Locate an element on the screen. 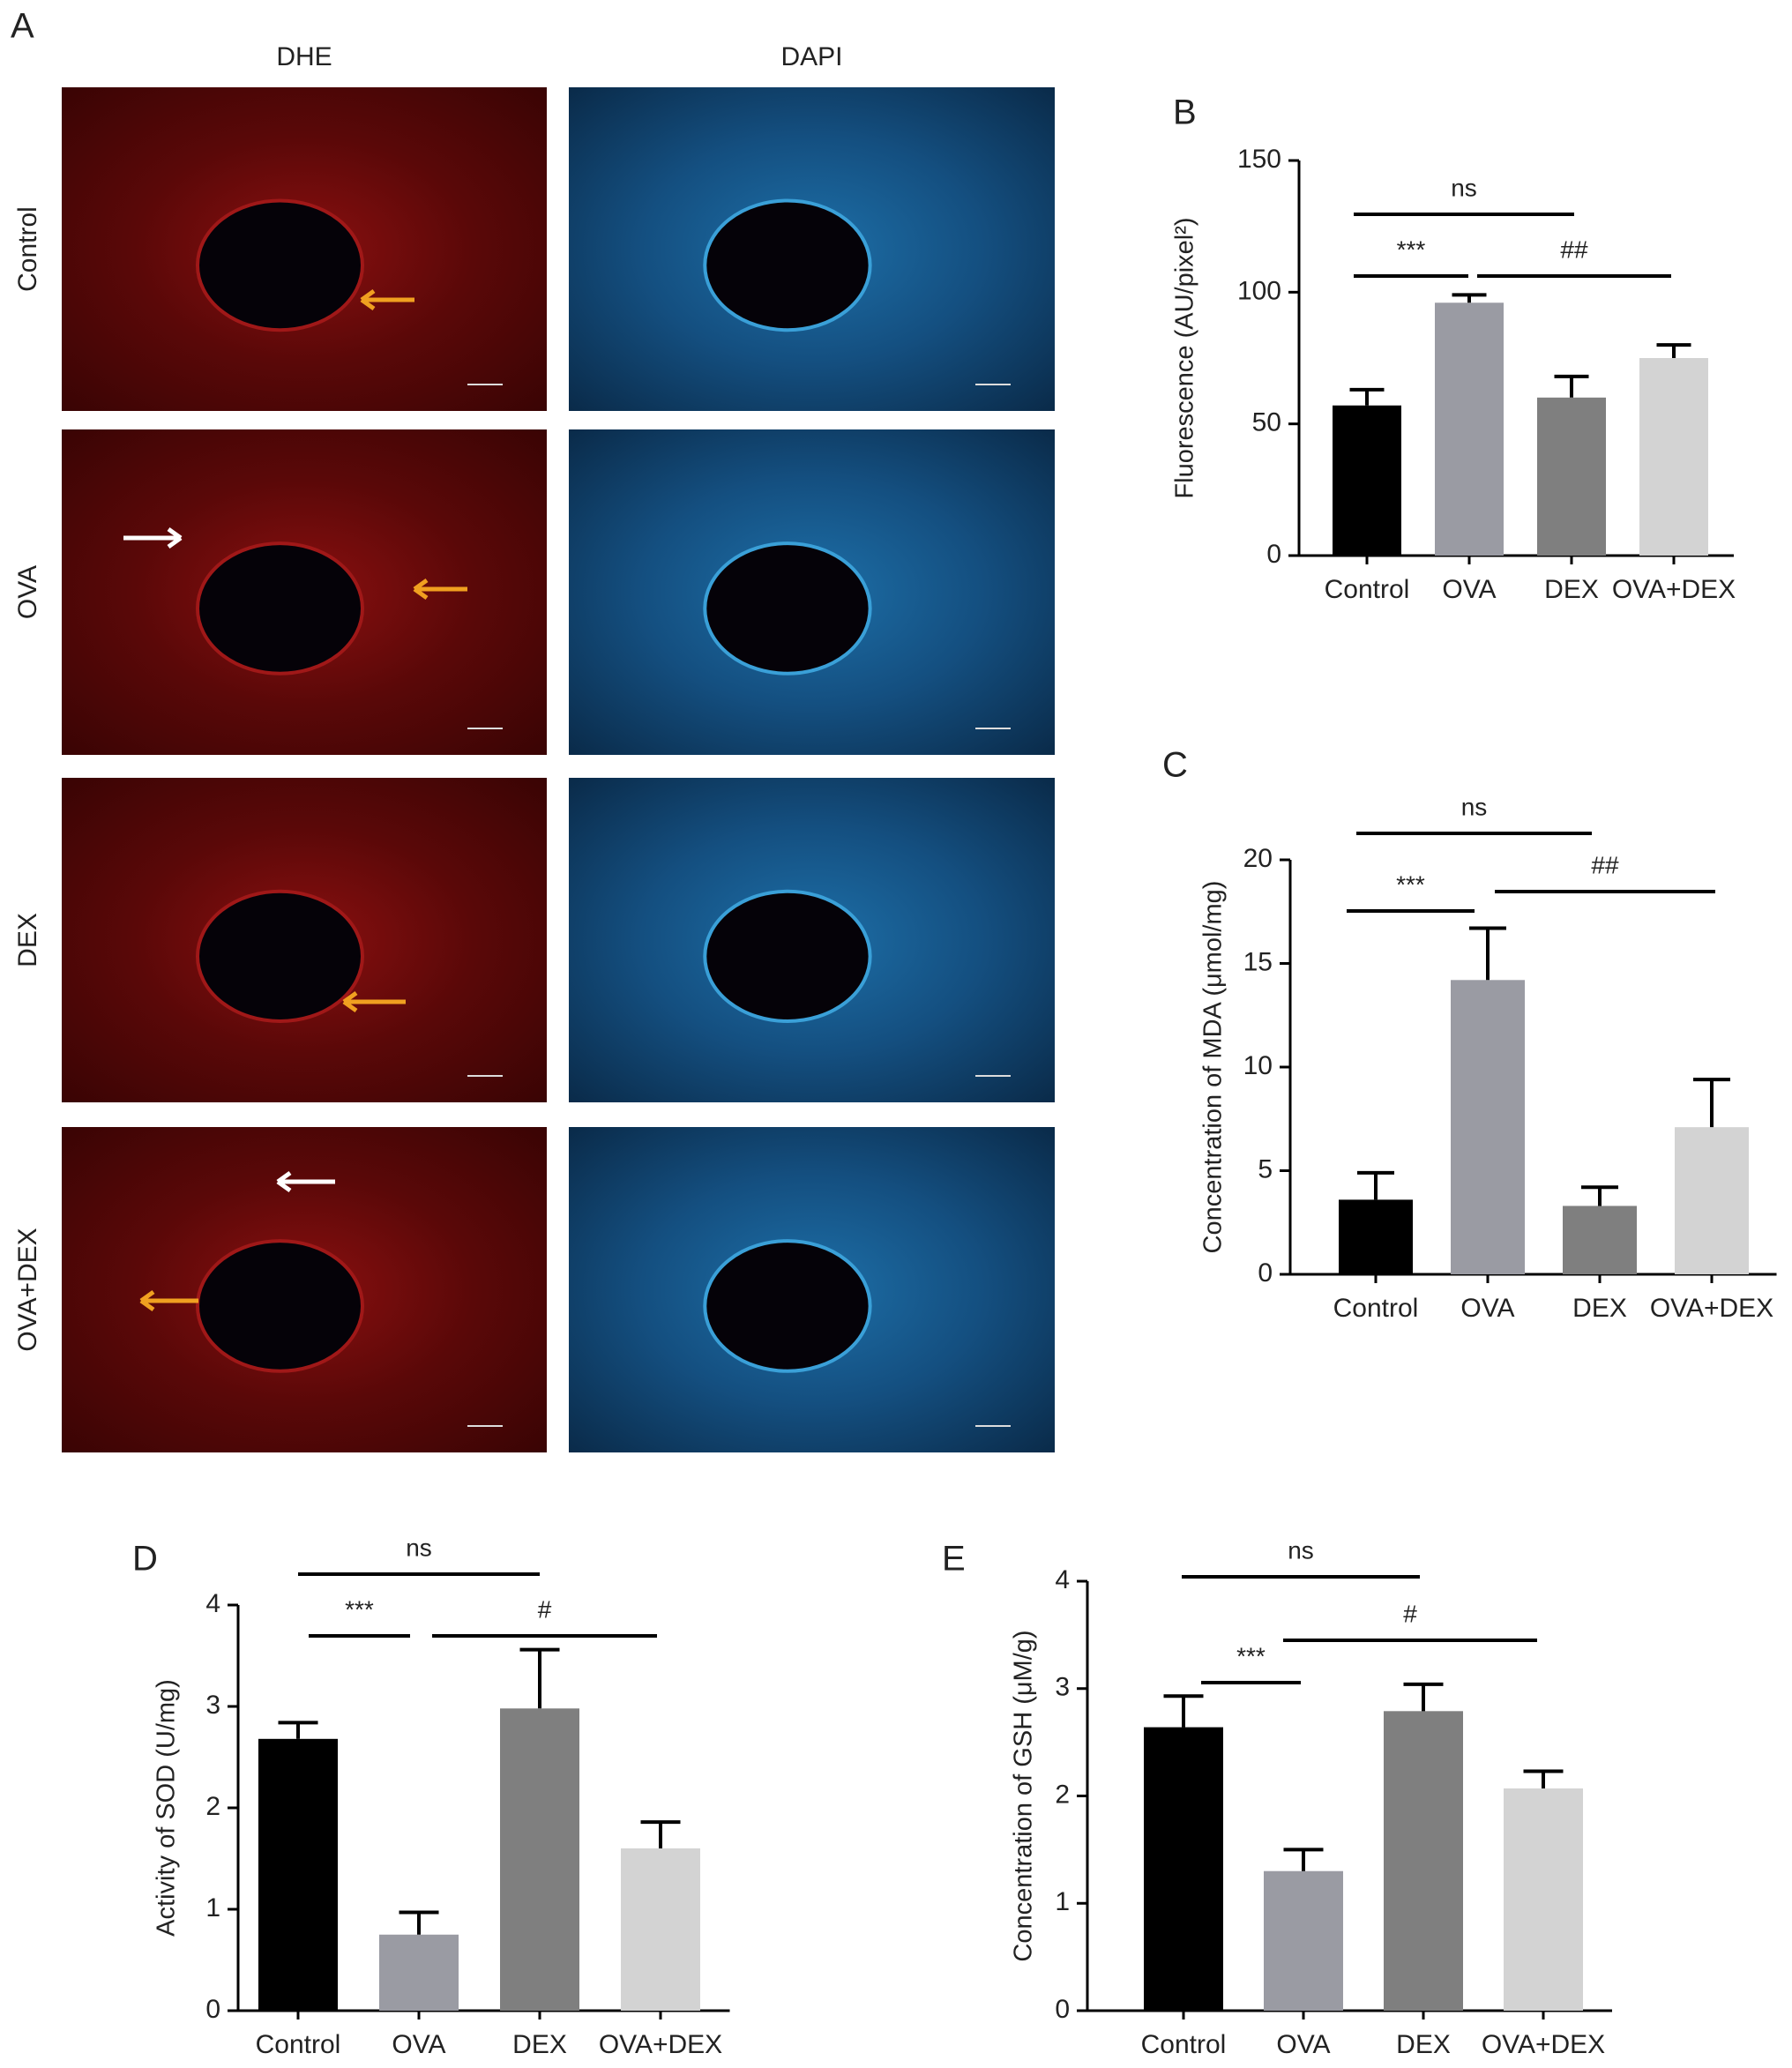 The width and height of the screenshot is (1792, 2068). row-label: DEX is located at coordinates (27, 940).